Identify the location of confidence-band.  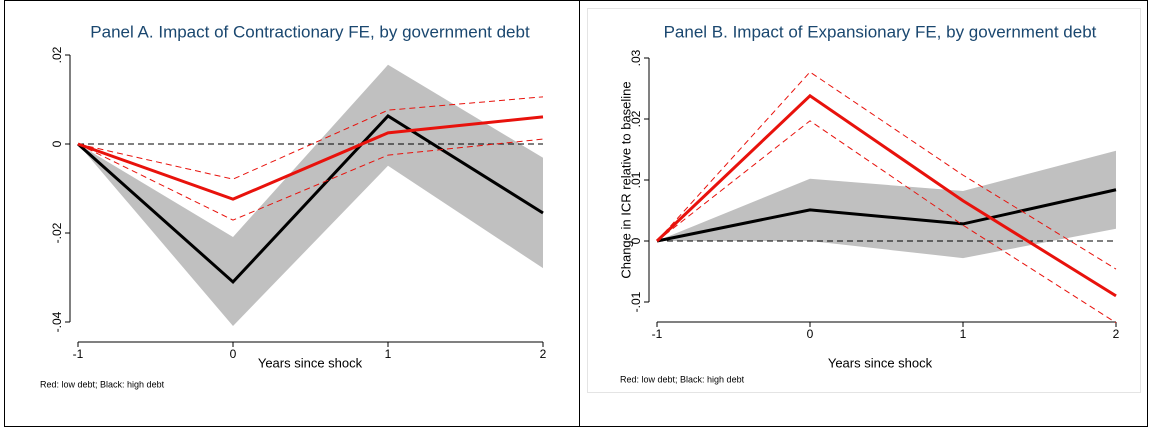
(886, 204).